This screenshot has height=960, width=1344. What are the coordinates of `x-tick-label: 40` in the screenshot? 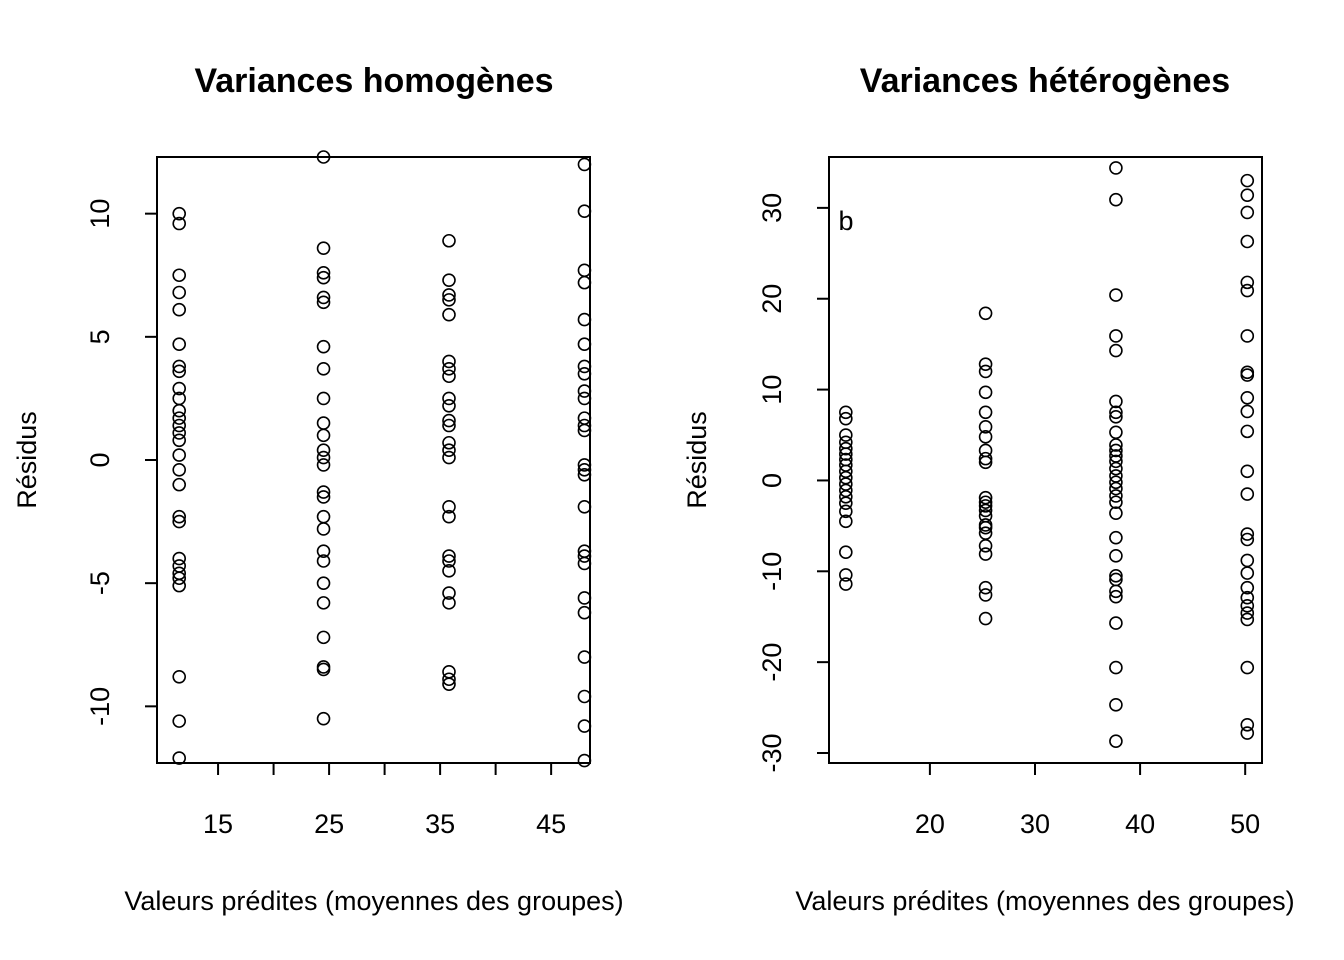 It's located at (1140, 824).